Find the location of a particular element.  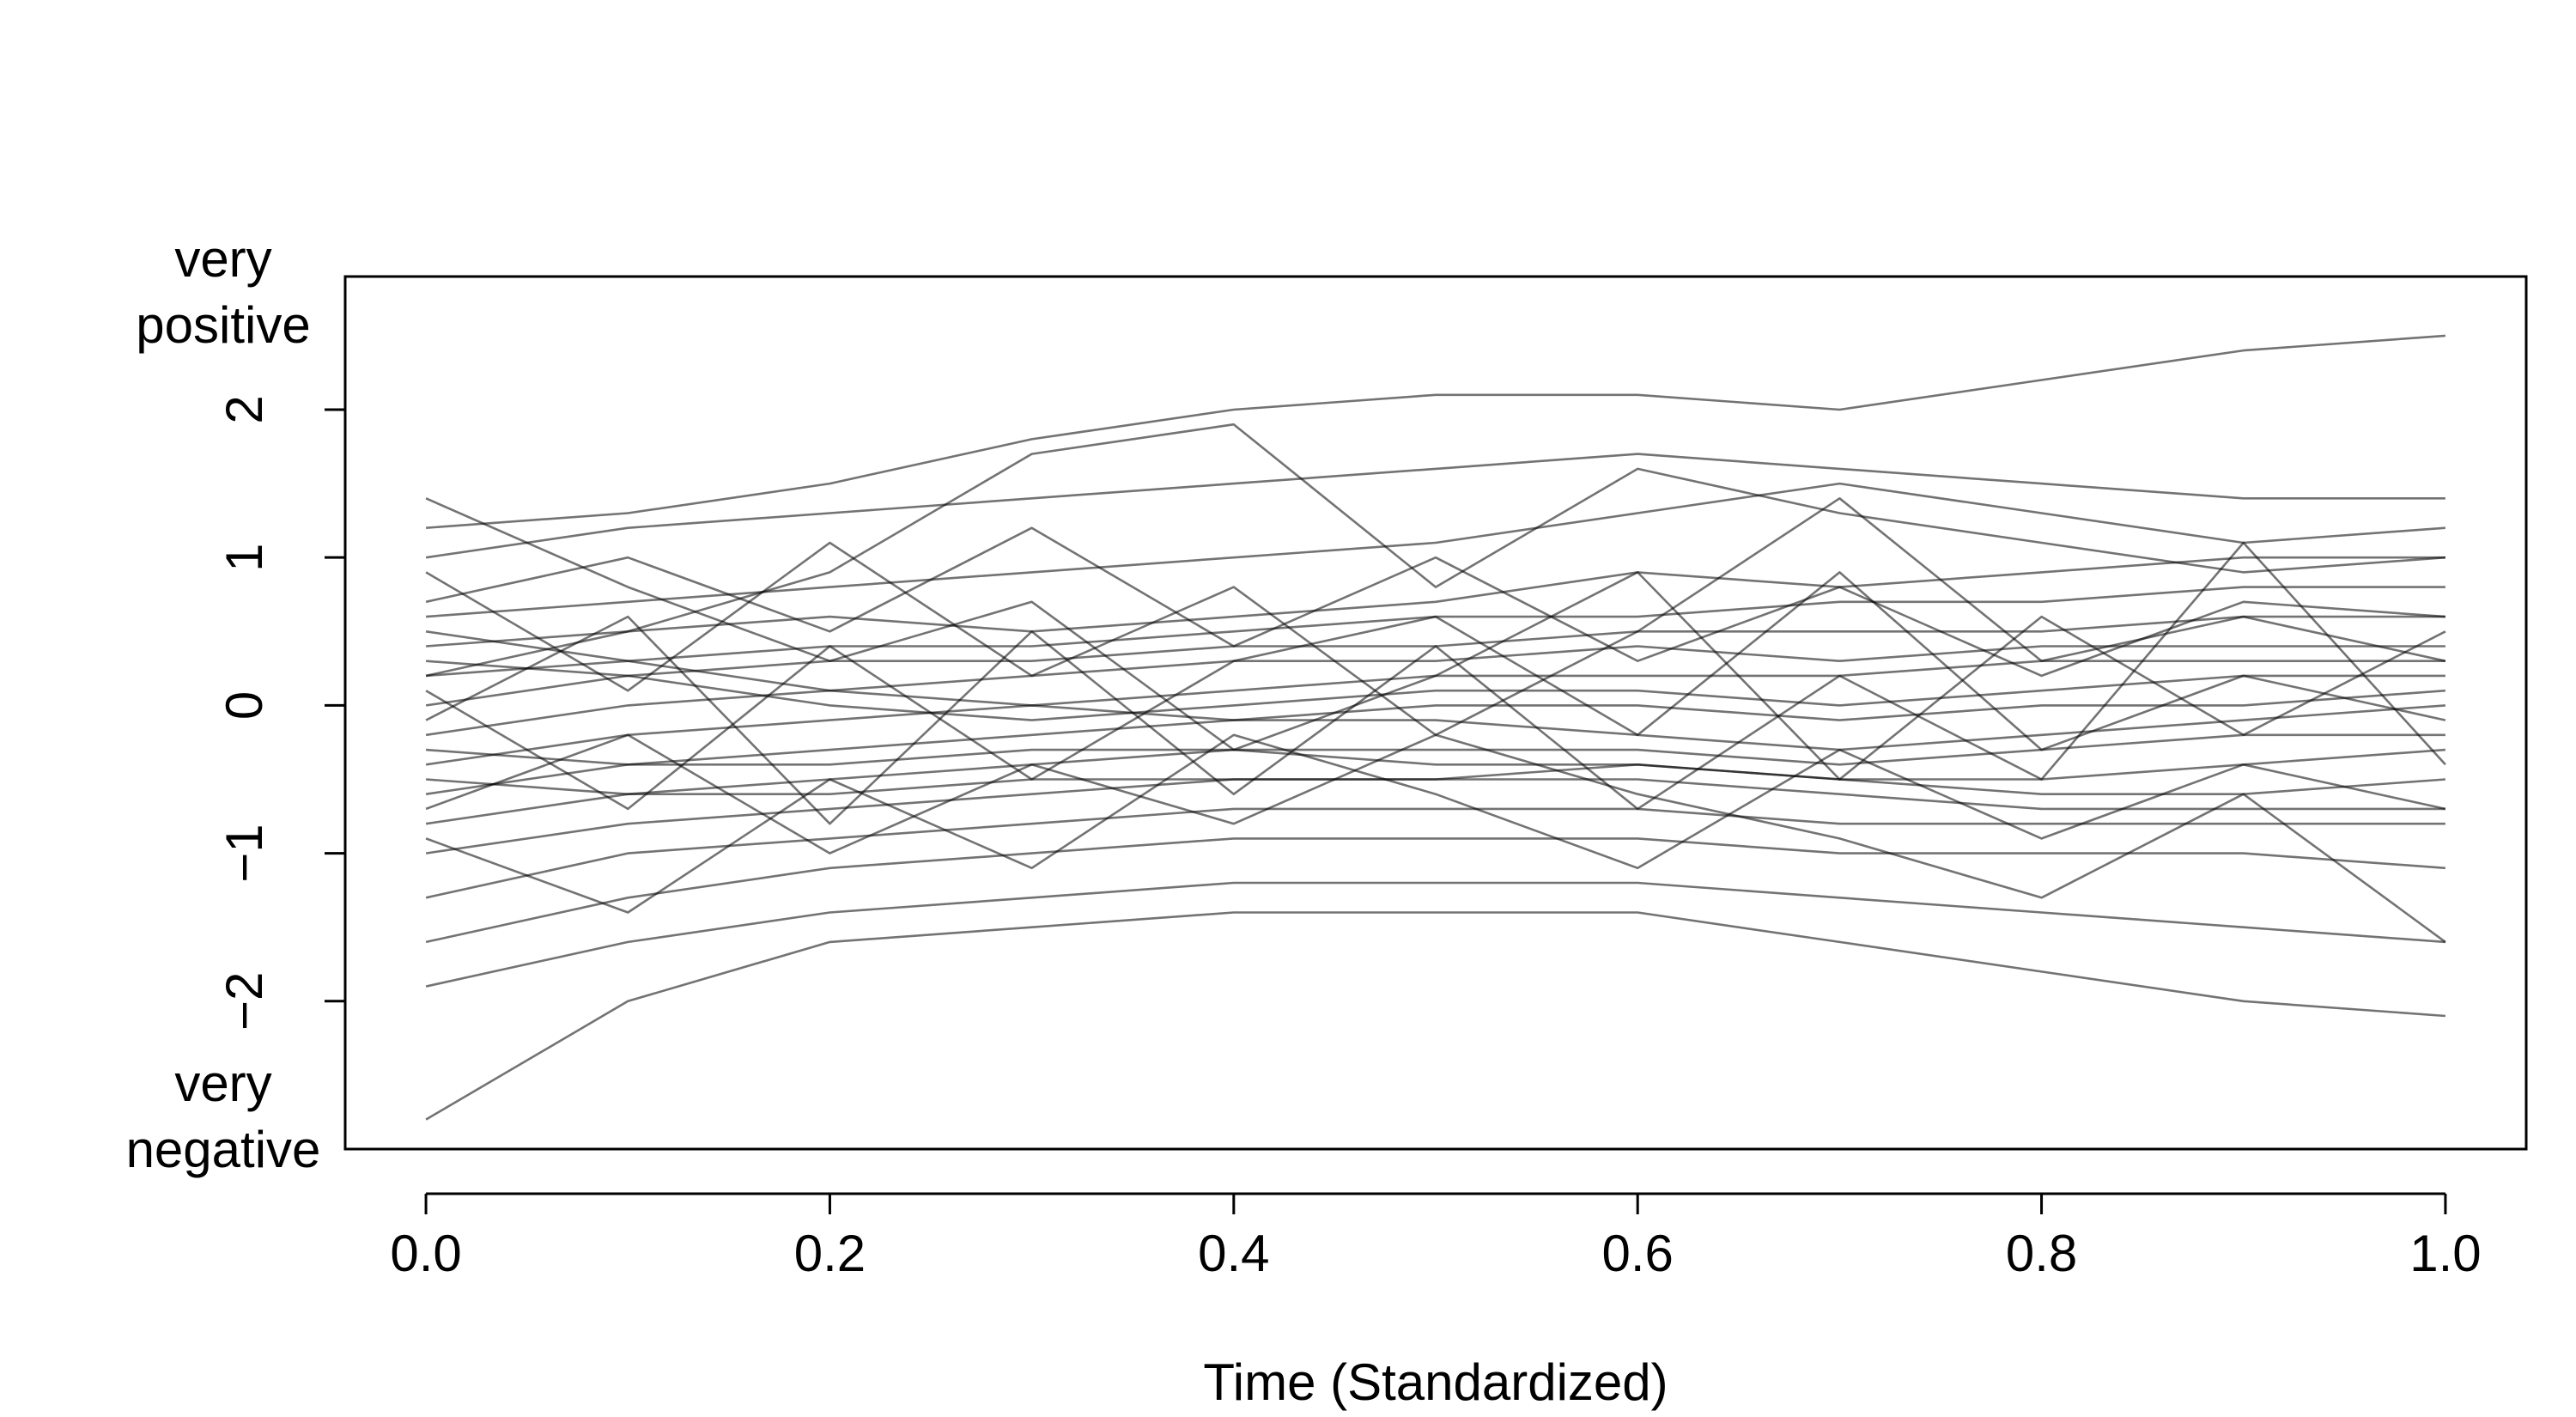

y-tick-label: 2 is located at coordinates (244, 409).